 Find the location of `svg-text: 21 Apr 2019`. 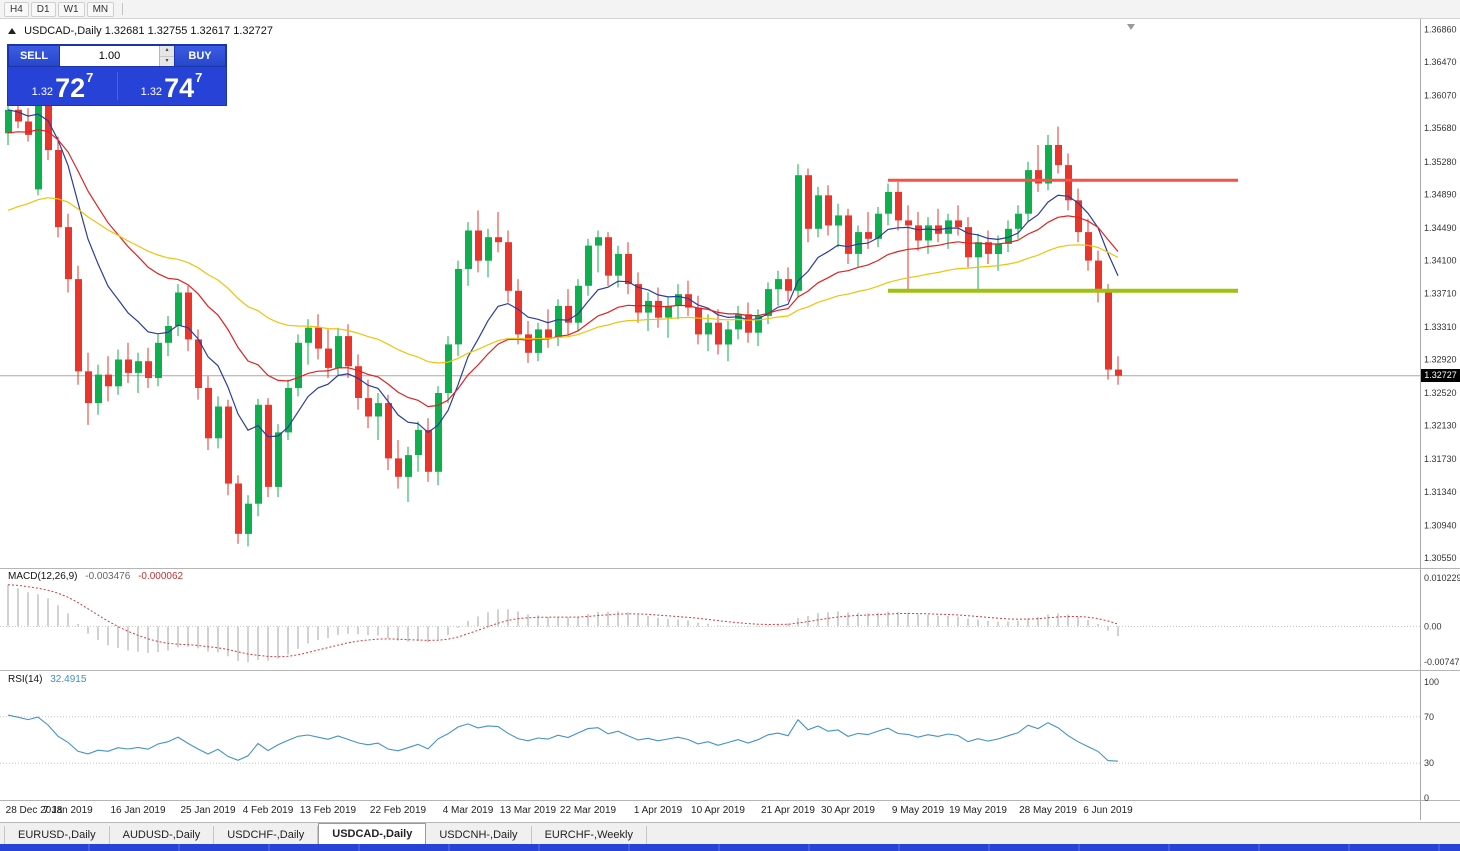

svg-text: 21 Apr 2019 is located at coordinates (788, 810).